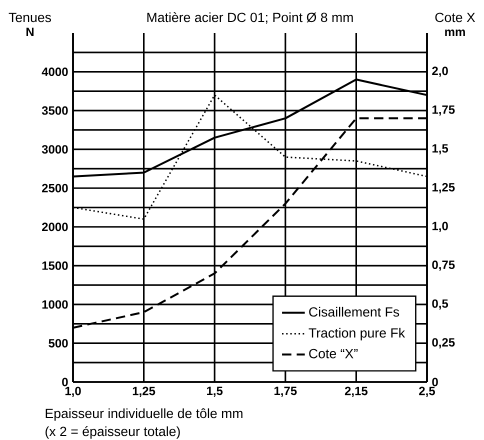 The width and height of the screenshot is (484, 440). I want to click on y-tick-label: 1500, so click(55, 265).